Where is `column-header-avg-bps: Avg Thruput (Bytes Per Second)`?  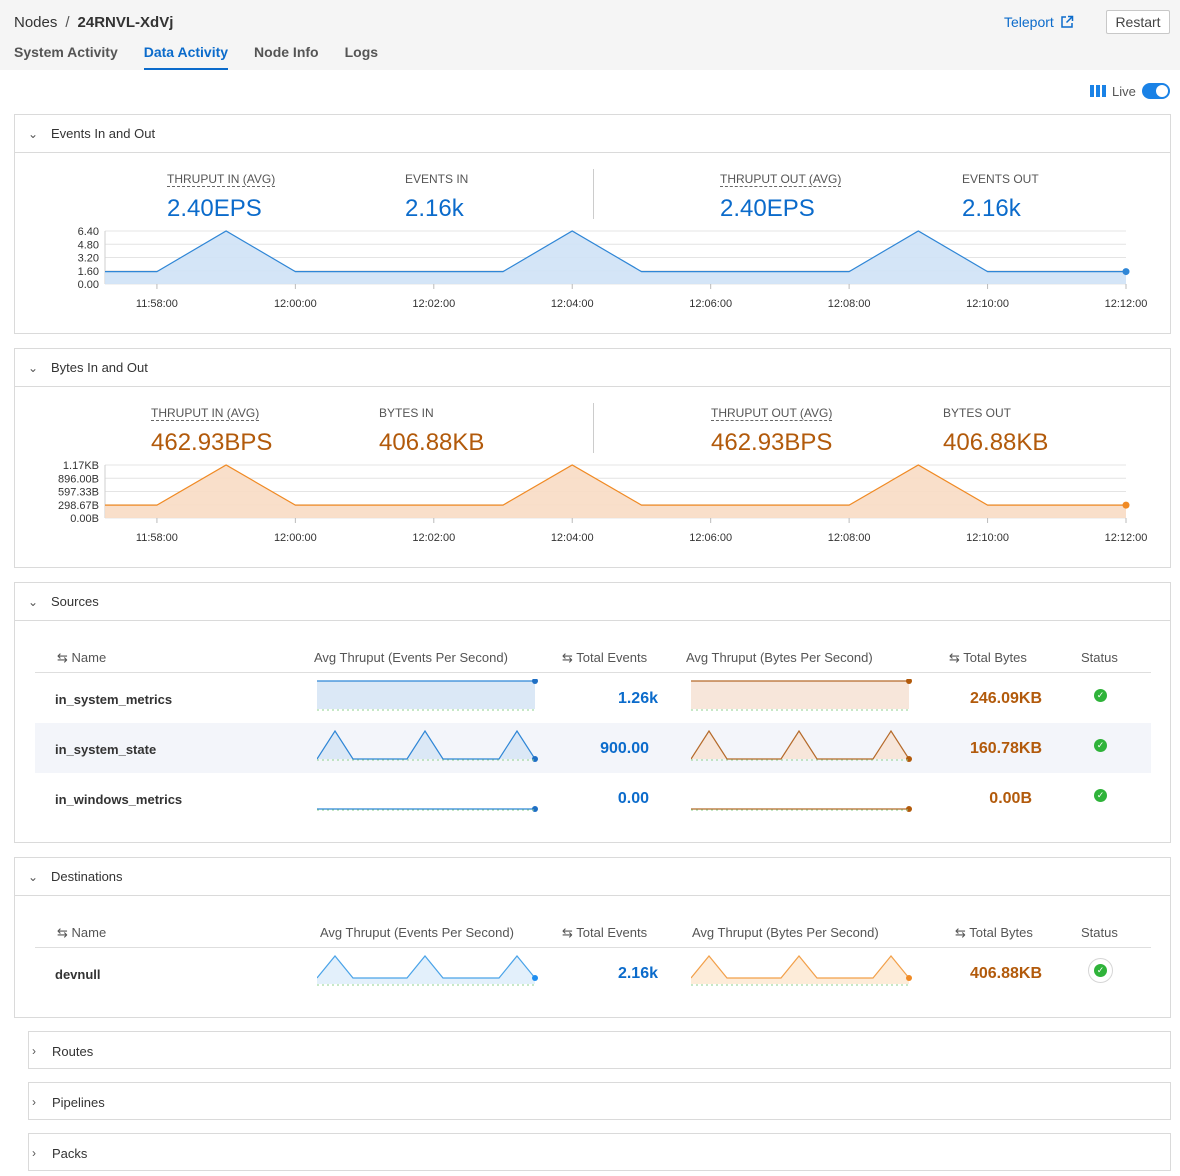 column-header-avg-bps: Avg Thruput (Bytes Per Second) is located at coordinates (779, 657).